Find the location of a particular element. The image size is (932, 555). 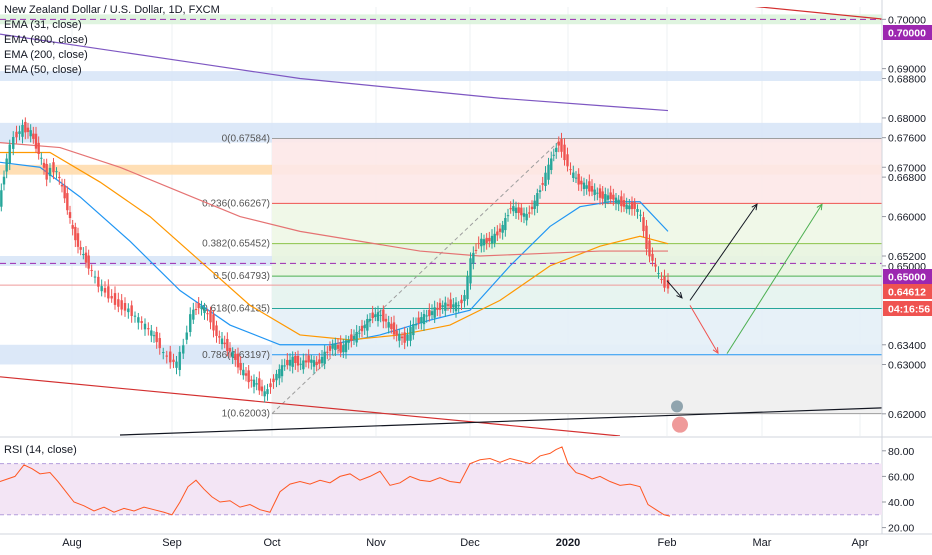

y-tick-label-12: 0.62000 is located at coordinates (907, 415).